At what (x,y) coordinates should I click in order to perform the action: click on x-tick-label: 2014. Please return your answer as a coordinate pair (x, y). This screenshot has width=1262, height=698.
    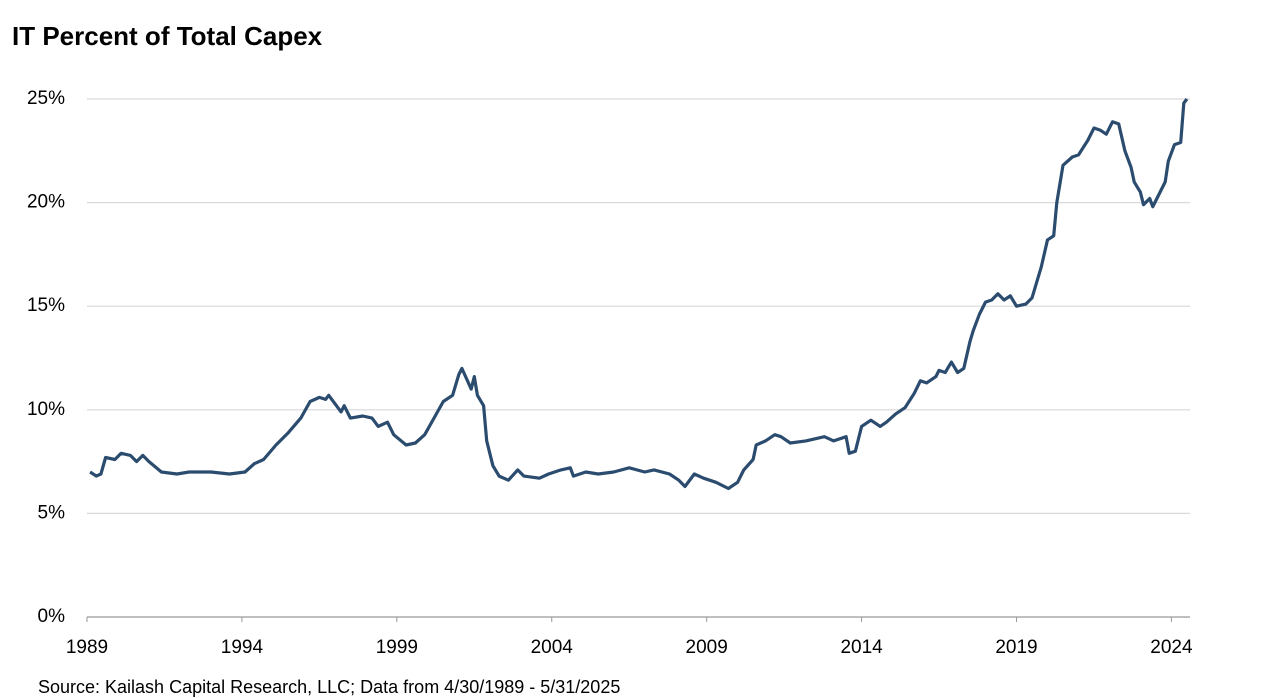
    Looking at the image, I should click on (861, 647).